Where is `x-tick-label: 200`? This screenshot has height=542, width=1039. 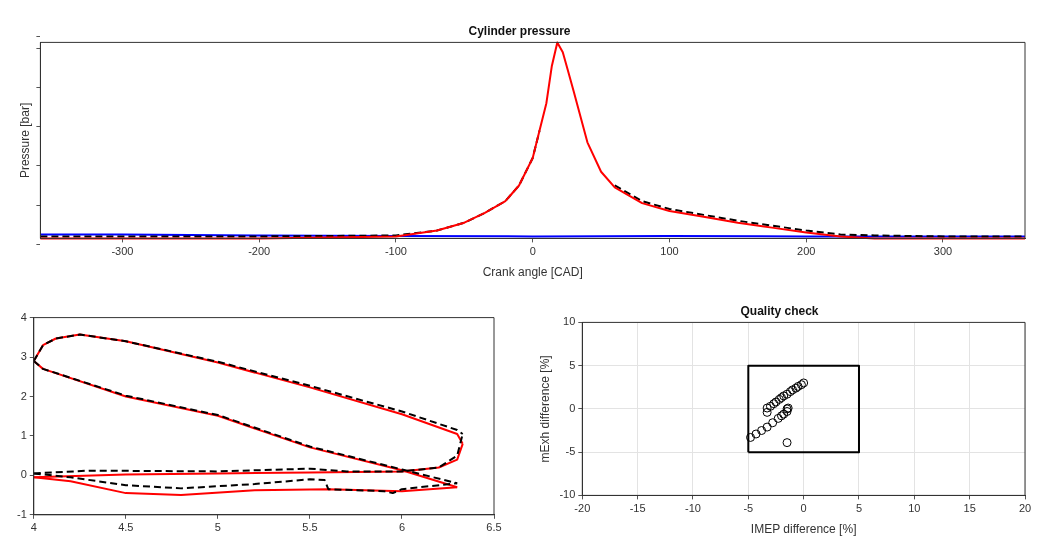
x-tick-label: 200 is located at coordinates (806, 251).